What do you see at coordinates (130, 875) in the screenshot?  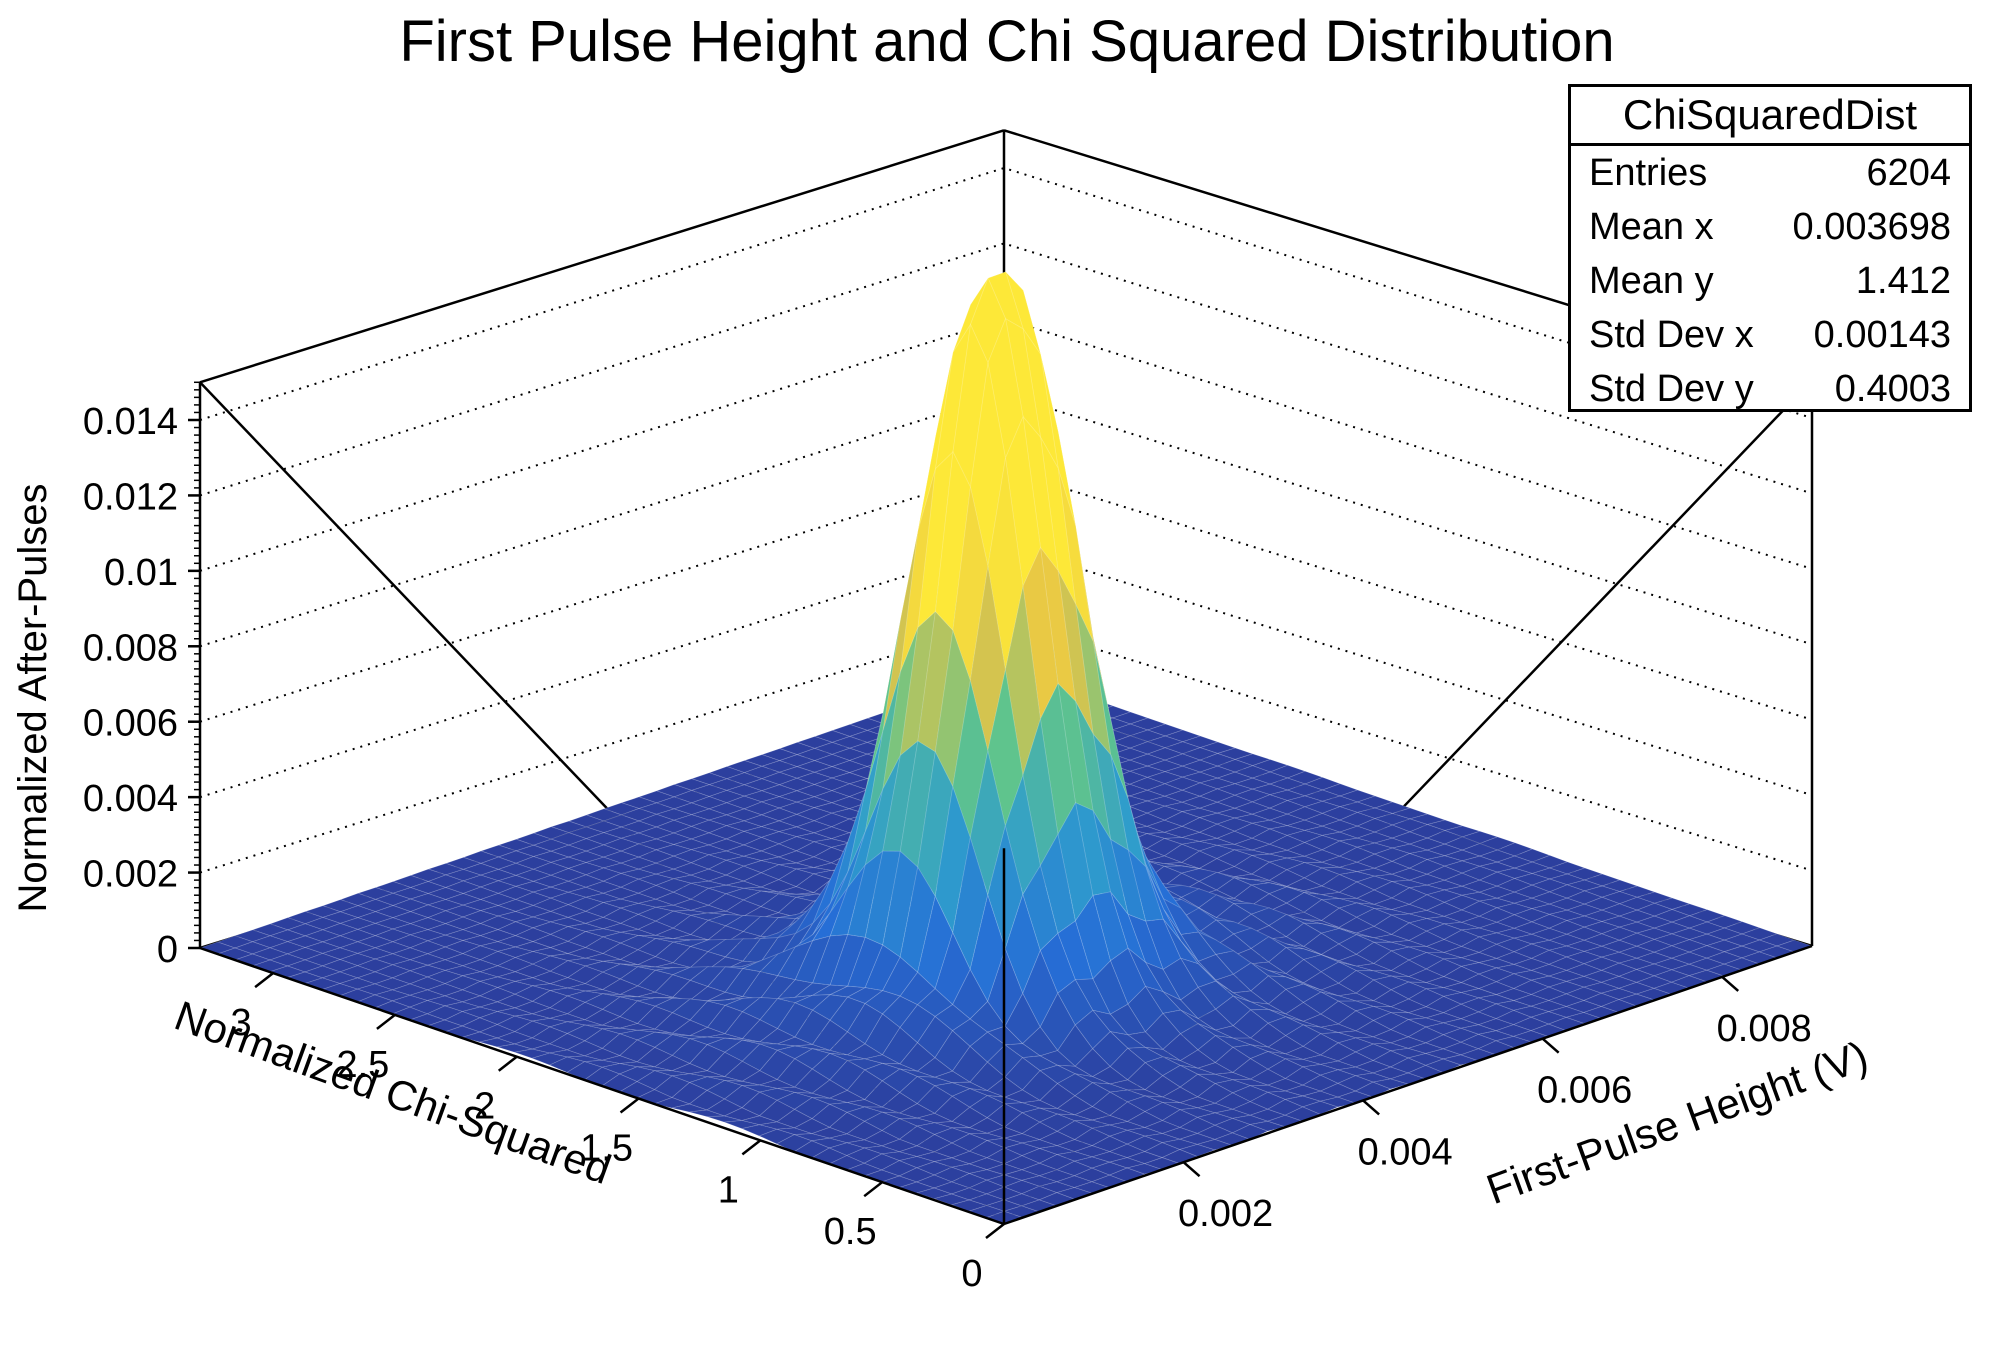 I see `z-tick-label: 0.002` at bounding box center [130, 875].